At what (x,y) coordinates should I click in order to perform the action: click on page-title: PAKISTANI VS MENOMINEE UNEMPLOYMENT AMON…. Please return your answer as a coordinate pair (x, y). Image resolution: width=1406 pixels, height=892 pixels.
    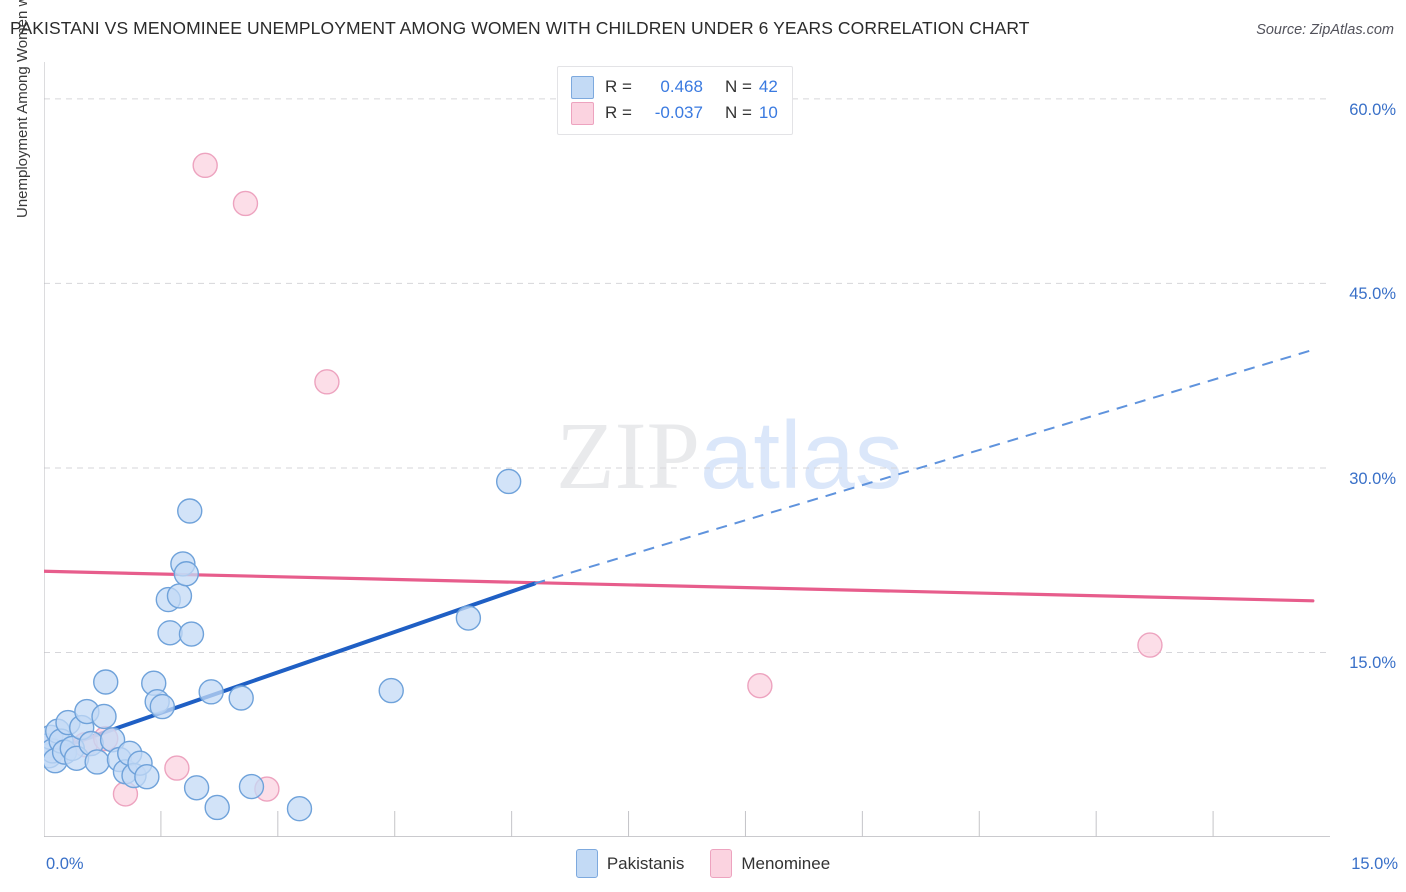
    Looking at the image, I should click on (520, 28).